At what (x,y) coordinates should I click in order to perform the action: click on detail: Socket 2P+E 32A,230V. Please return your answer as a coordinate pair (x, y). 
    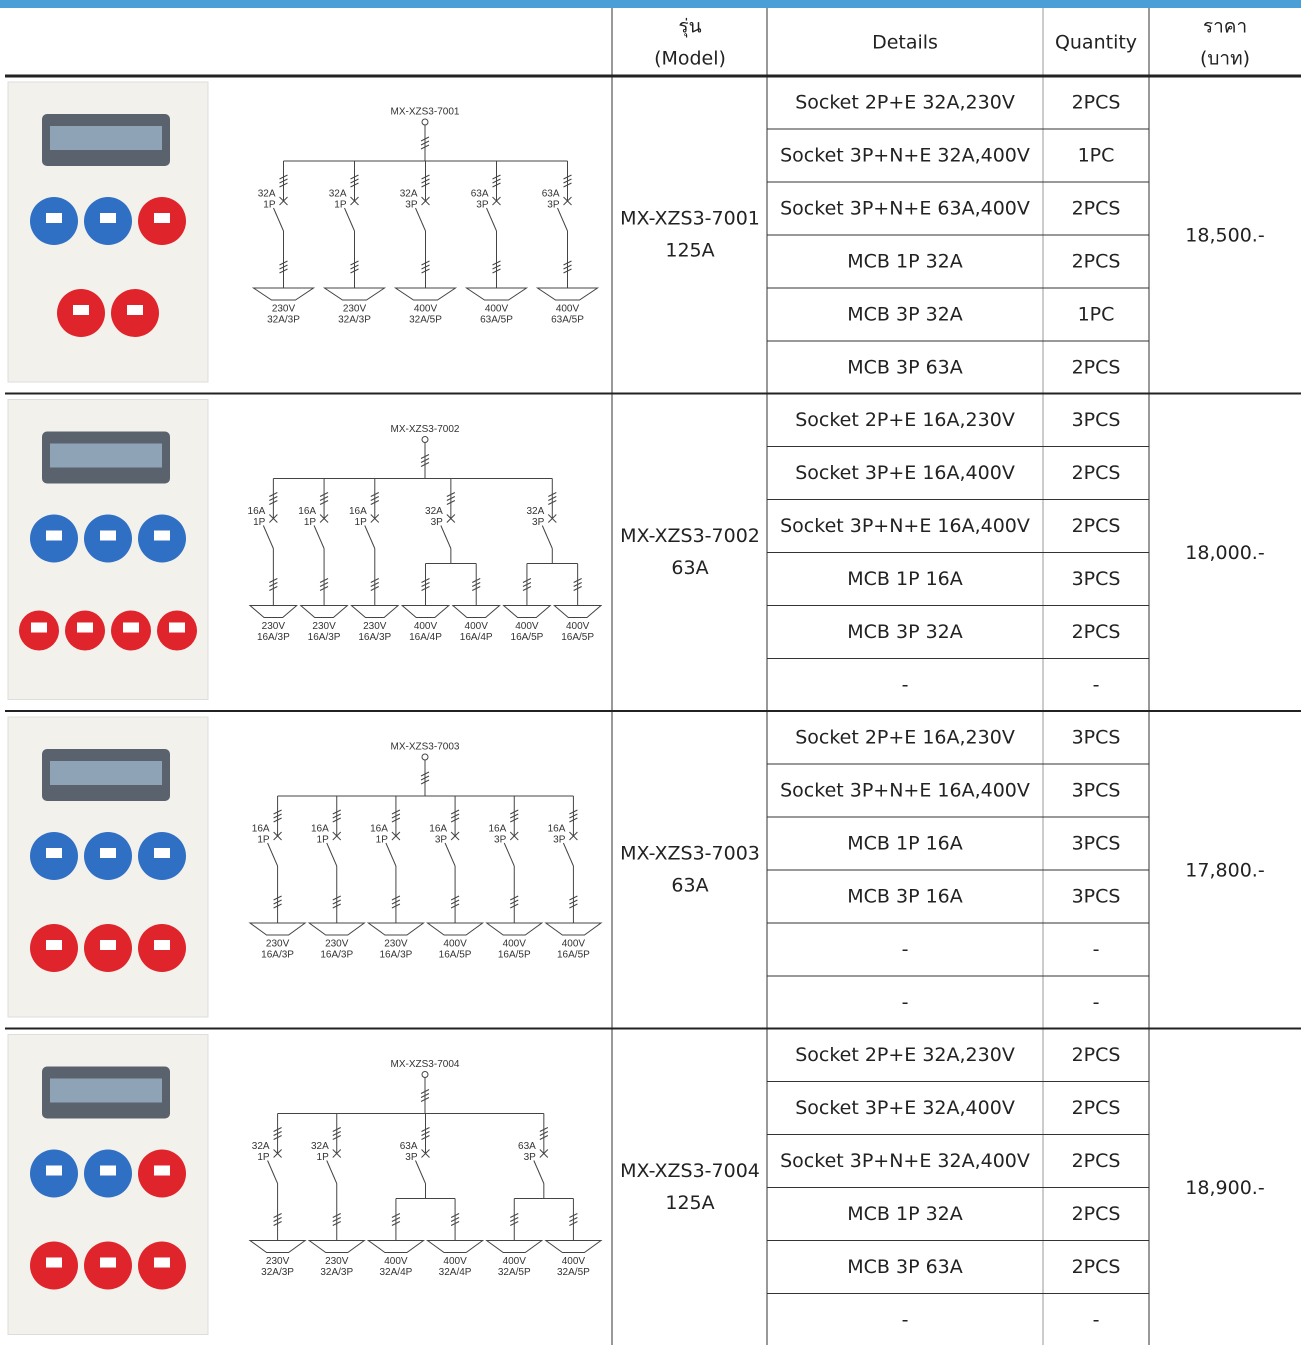
    Looking at the image, I should click on (905, 1055).